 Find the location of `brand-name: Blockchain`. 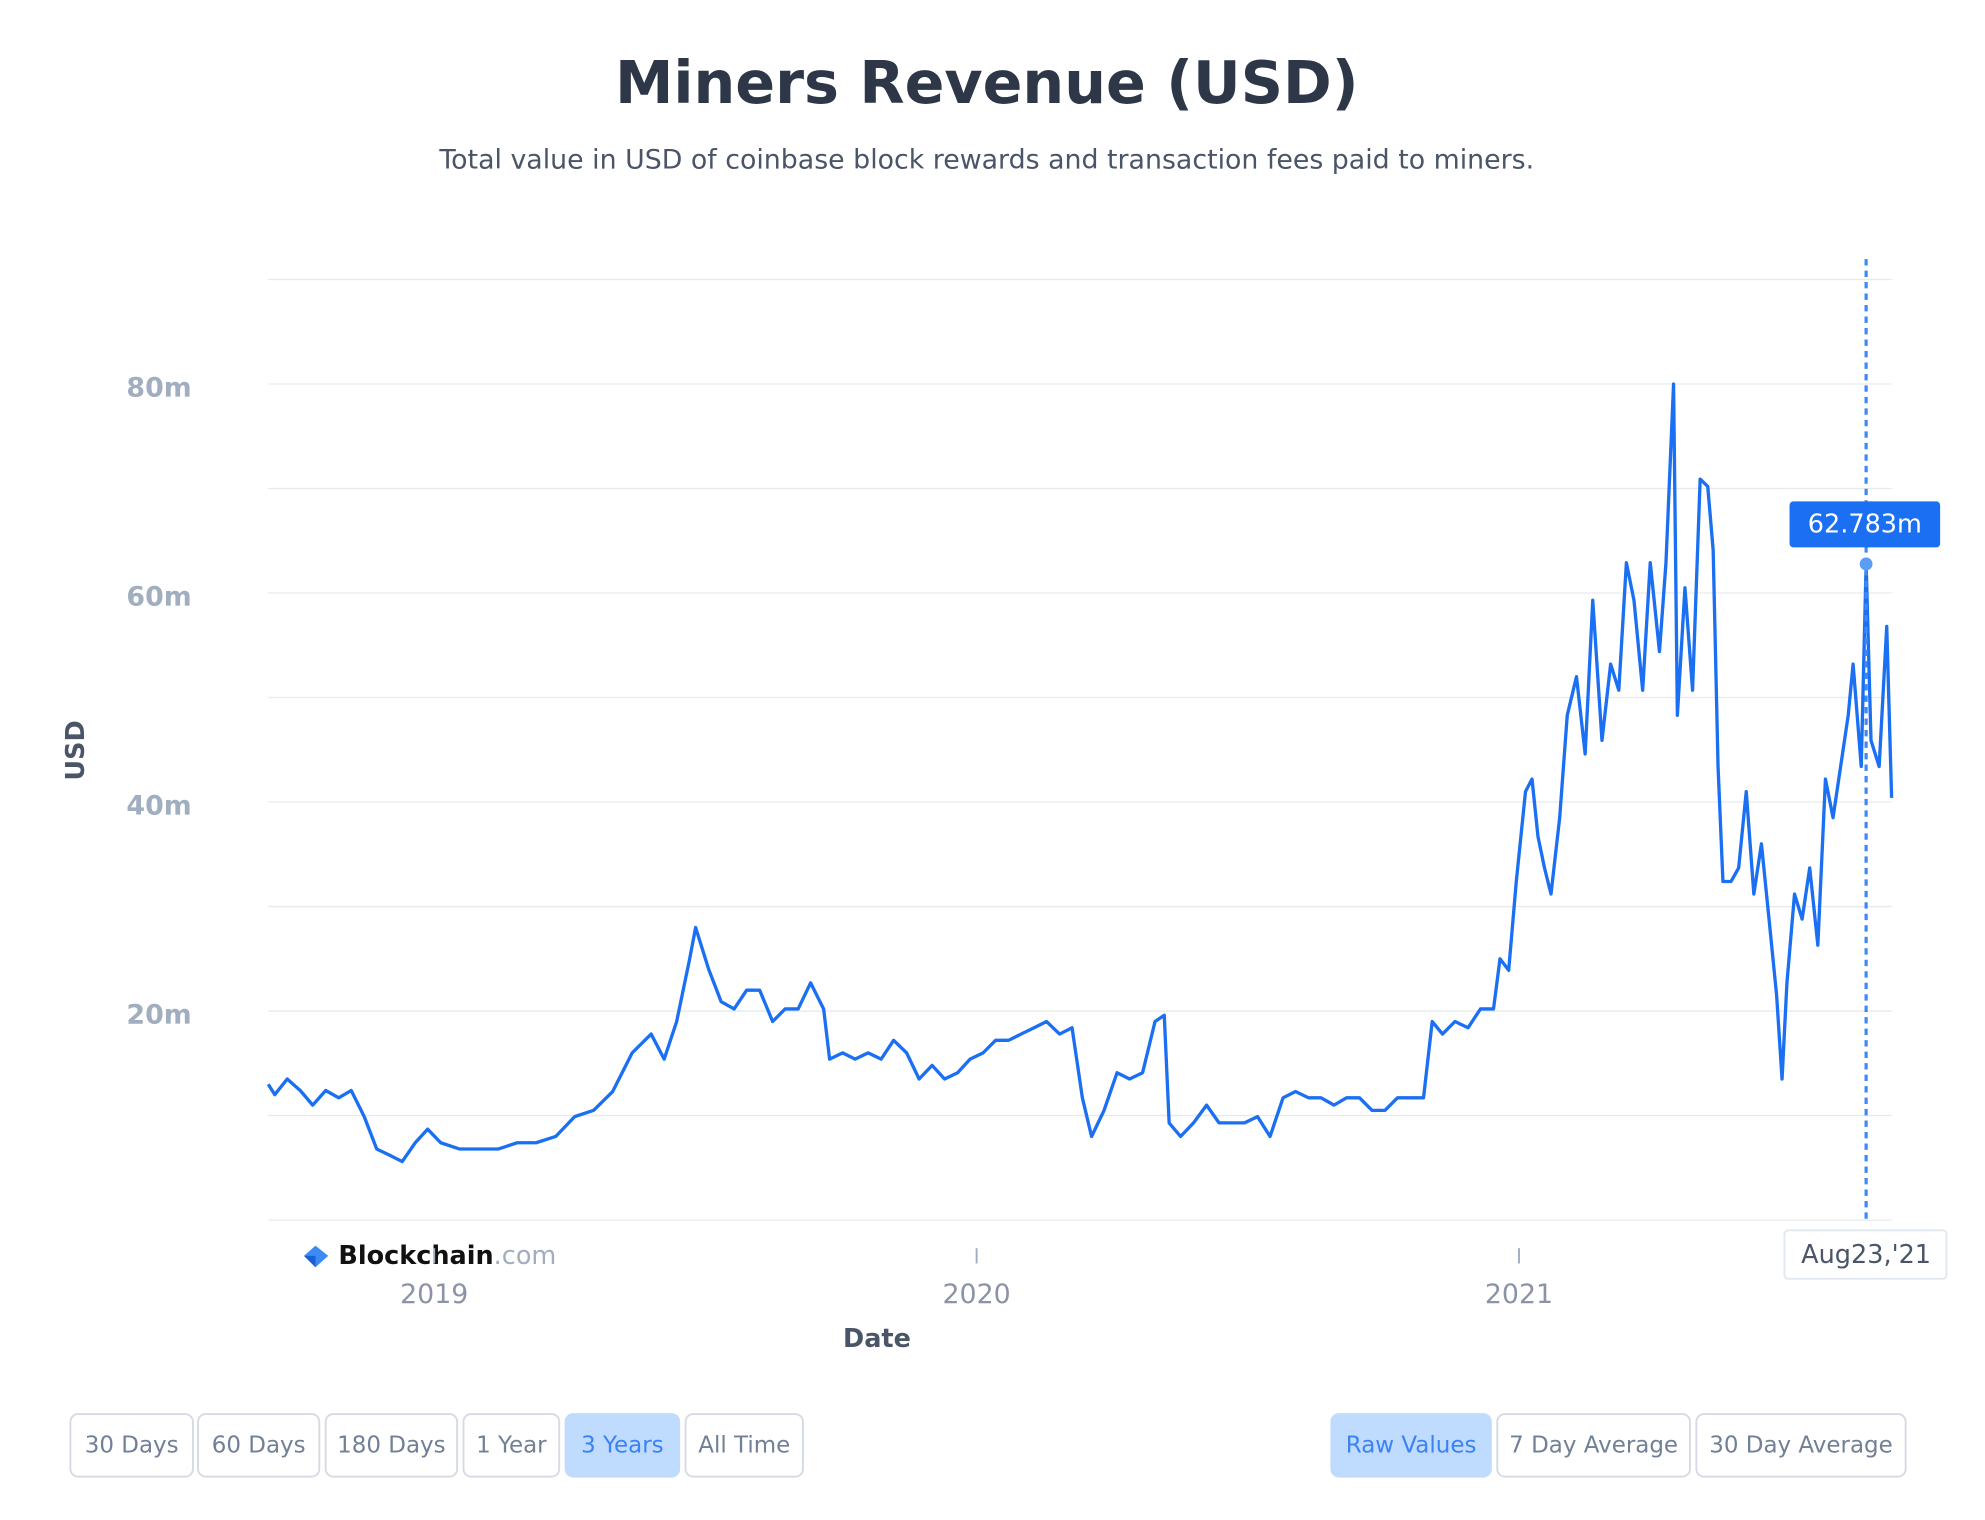

brand-name: Blockchain is located at coordinates (415, 1256).